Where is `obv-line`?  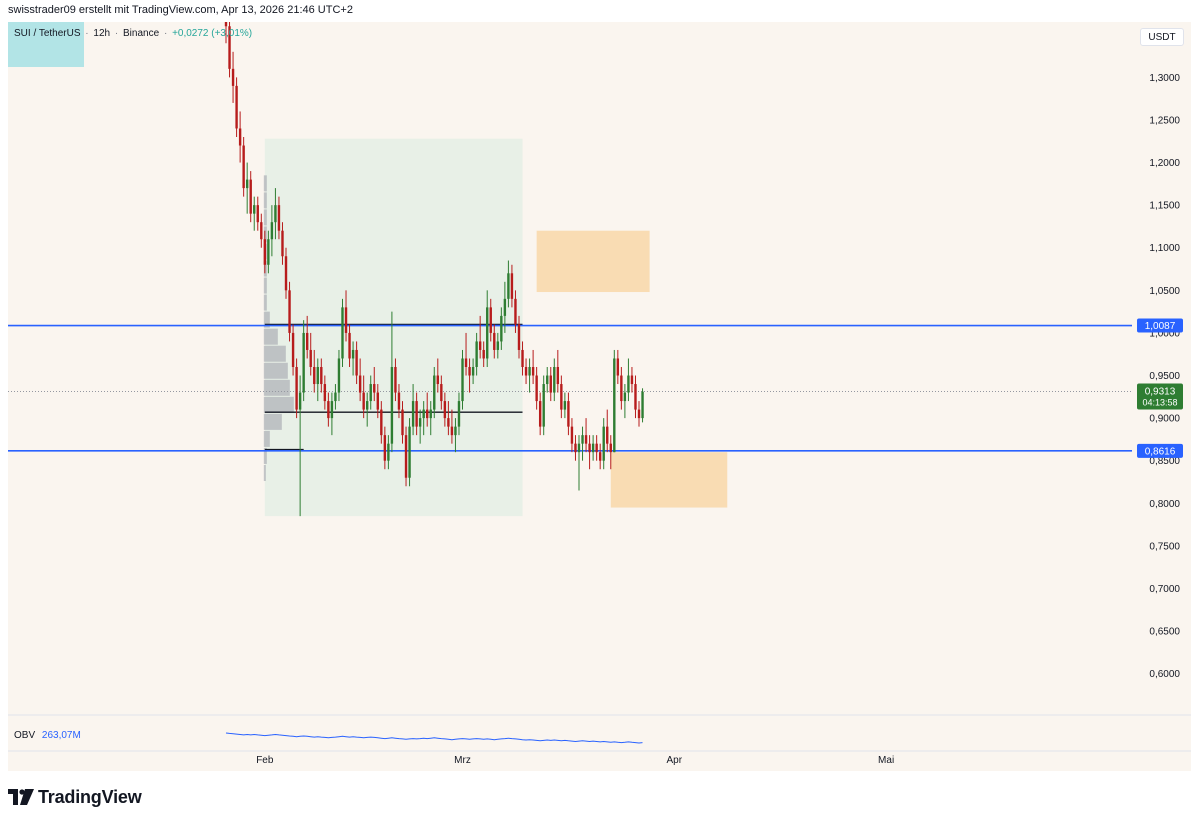 obv-line is located at coordinates (434, 738).